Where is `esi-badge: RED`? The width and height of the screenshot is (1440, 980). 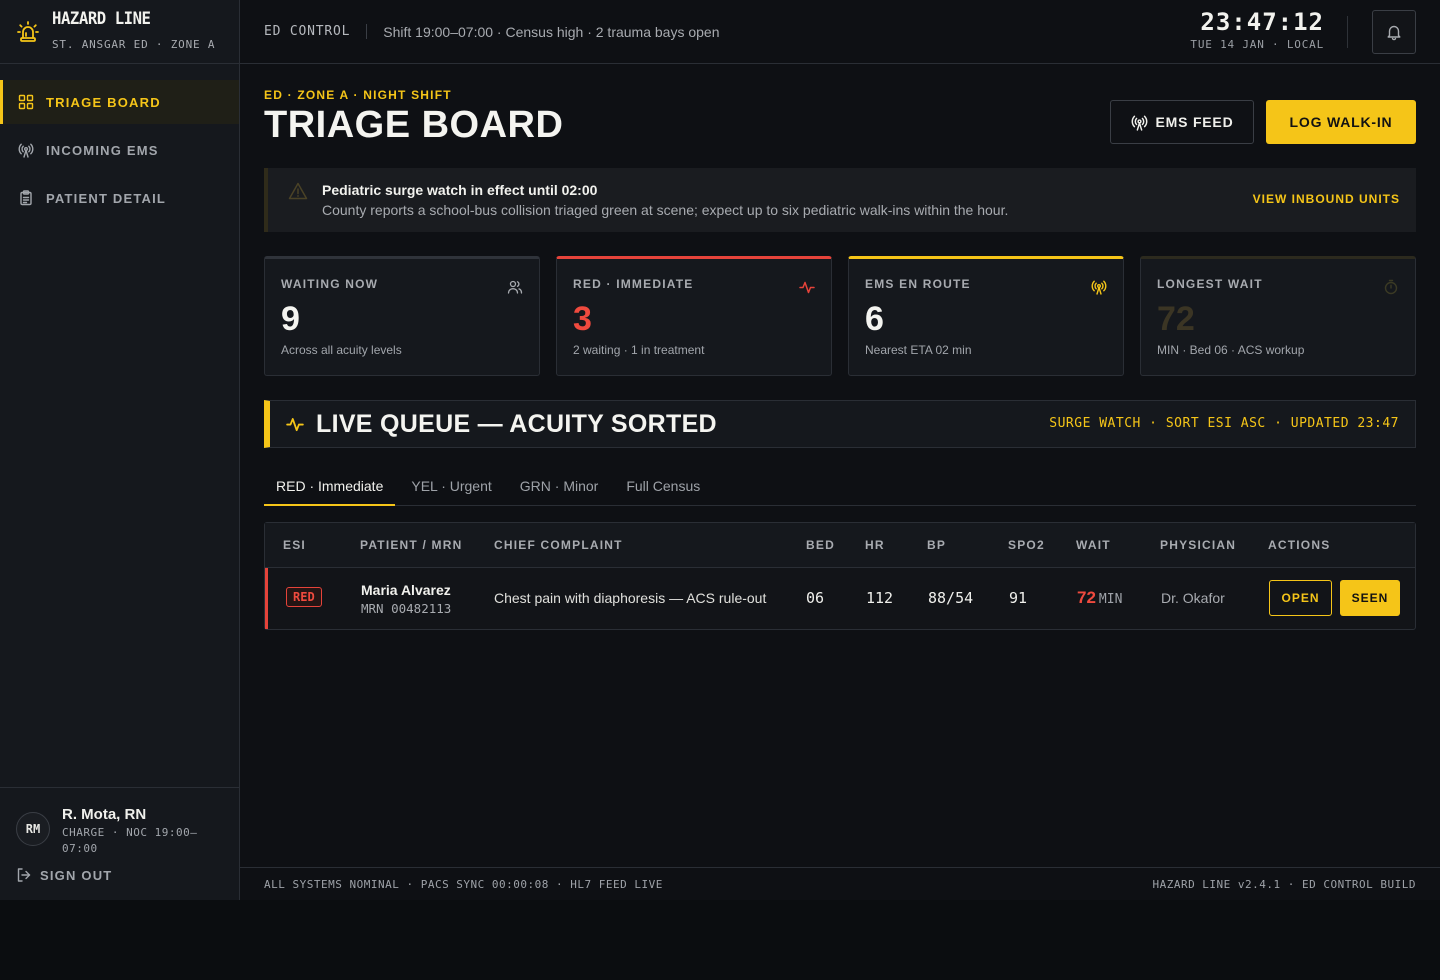 esi-badge: RED is located at coordinates (304, 597).